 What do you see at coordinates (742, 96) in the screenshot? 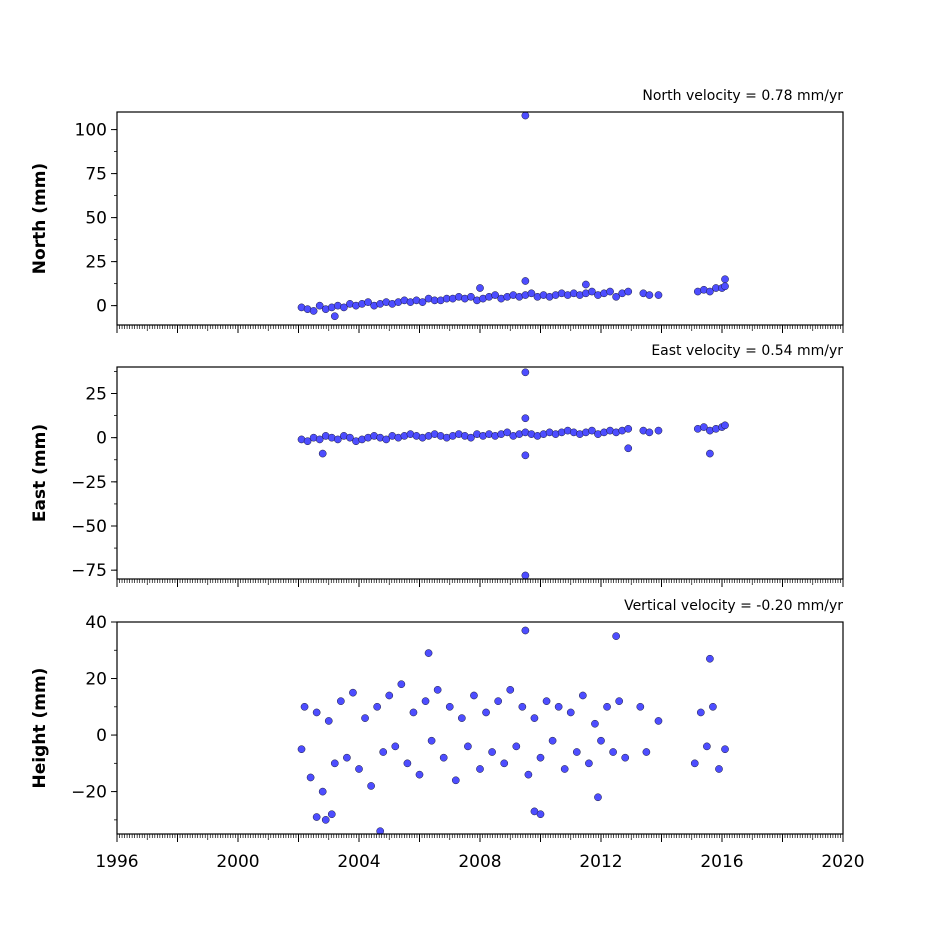
I see `north-velocity-title: North velocity = 0.78 mm/yr` at bounding box center [742, 96].